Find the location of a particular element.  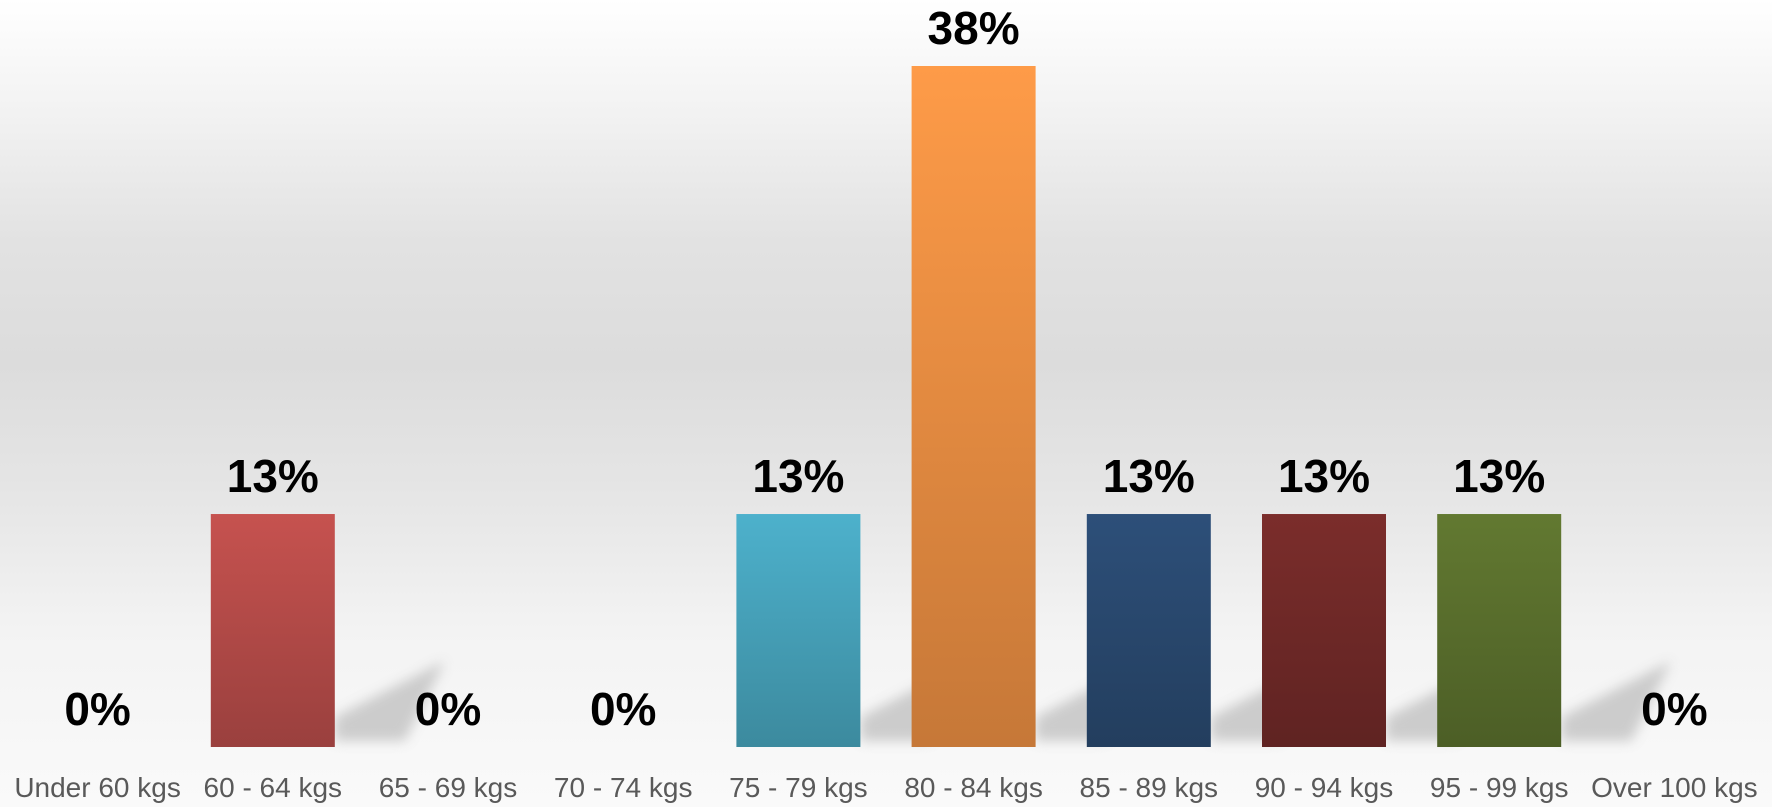

category-label-3: 70 - 74 kgs is located at coordinates (623, 787).